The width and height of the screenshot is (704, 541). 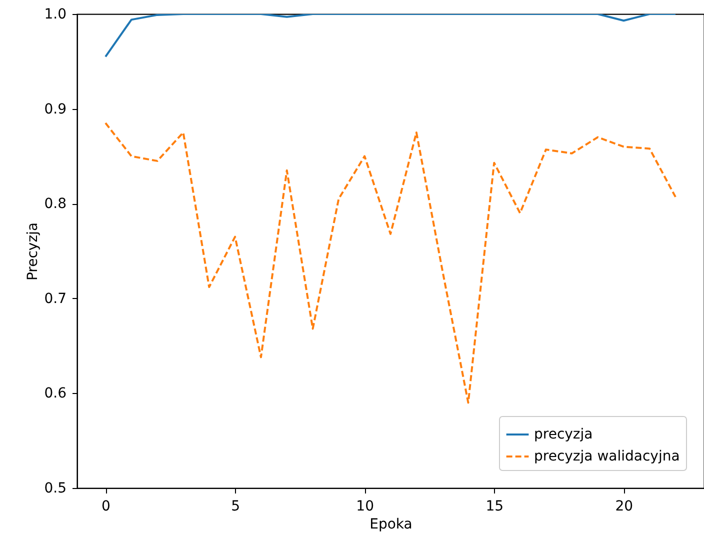 I want to click on y-tick-label: 0.6, so click(x=55, y=394).